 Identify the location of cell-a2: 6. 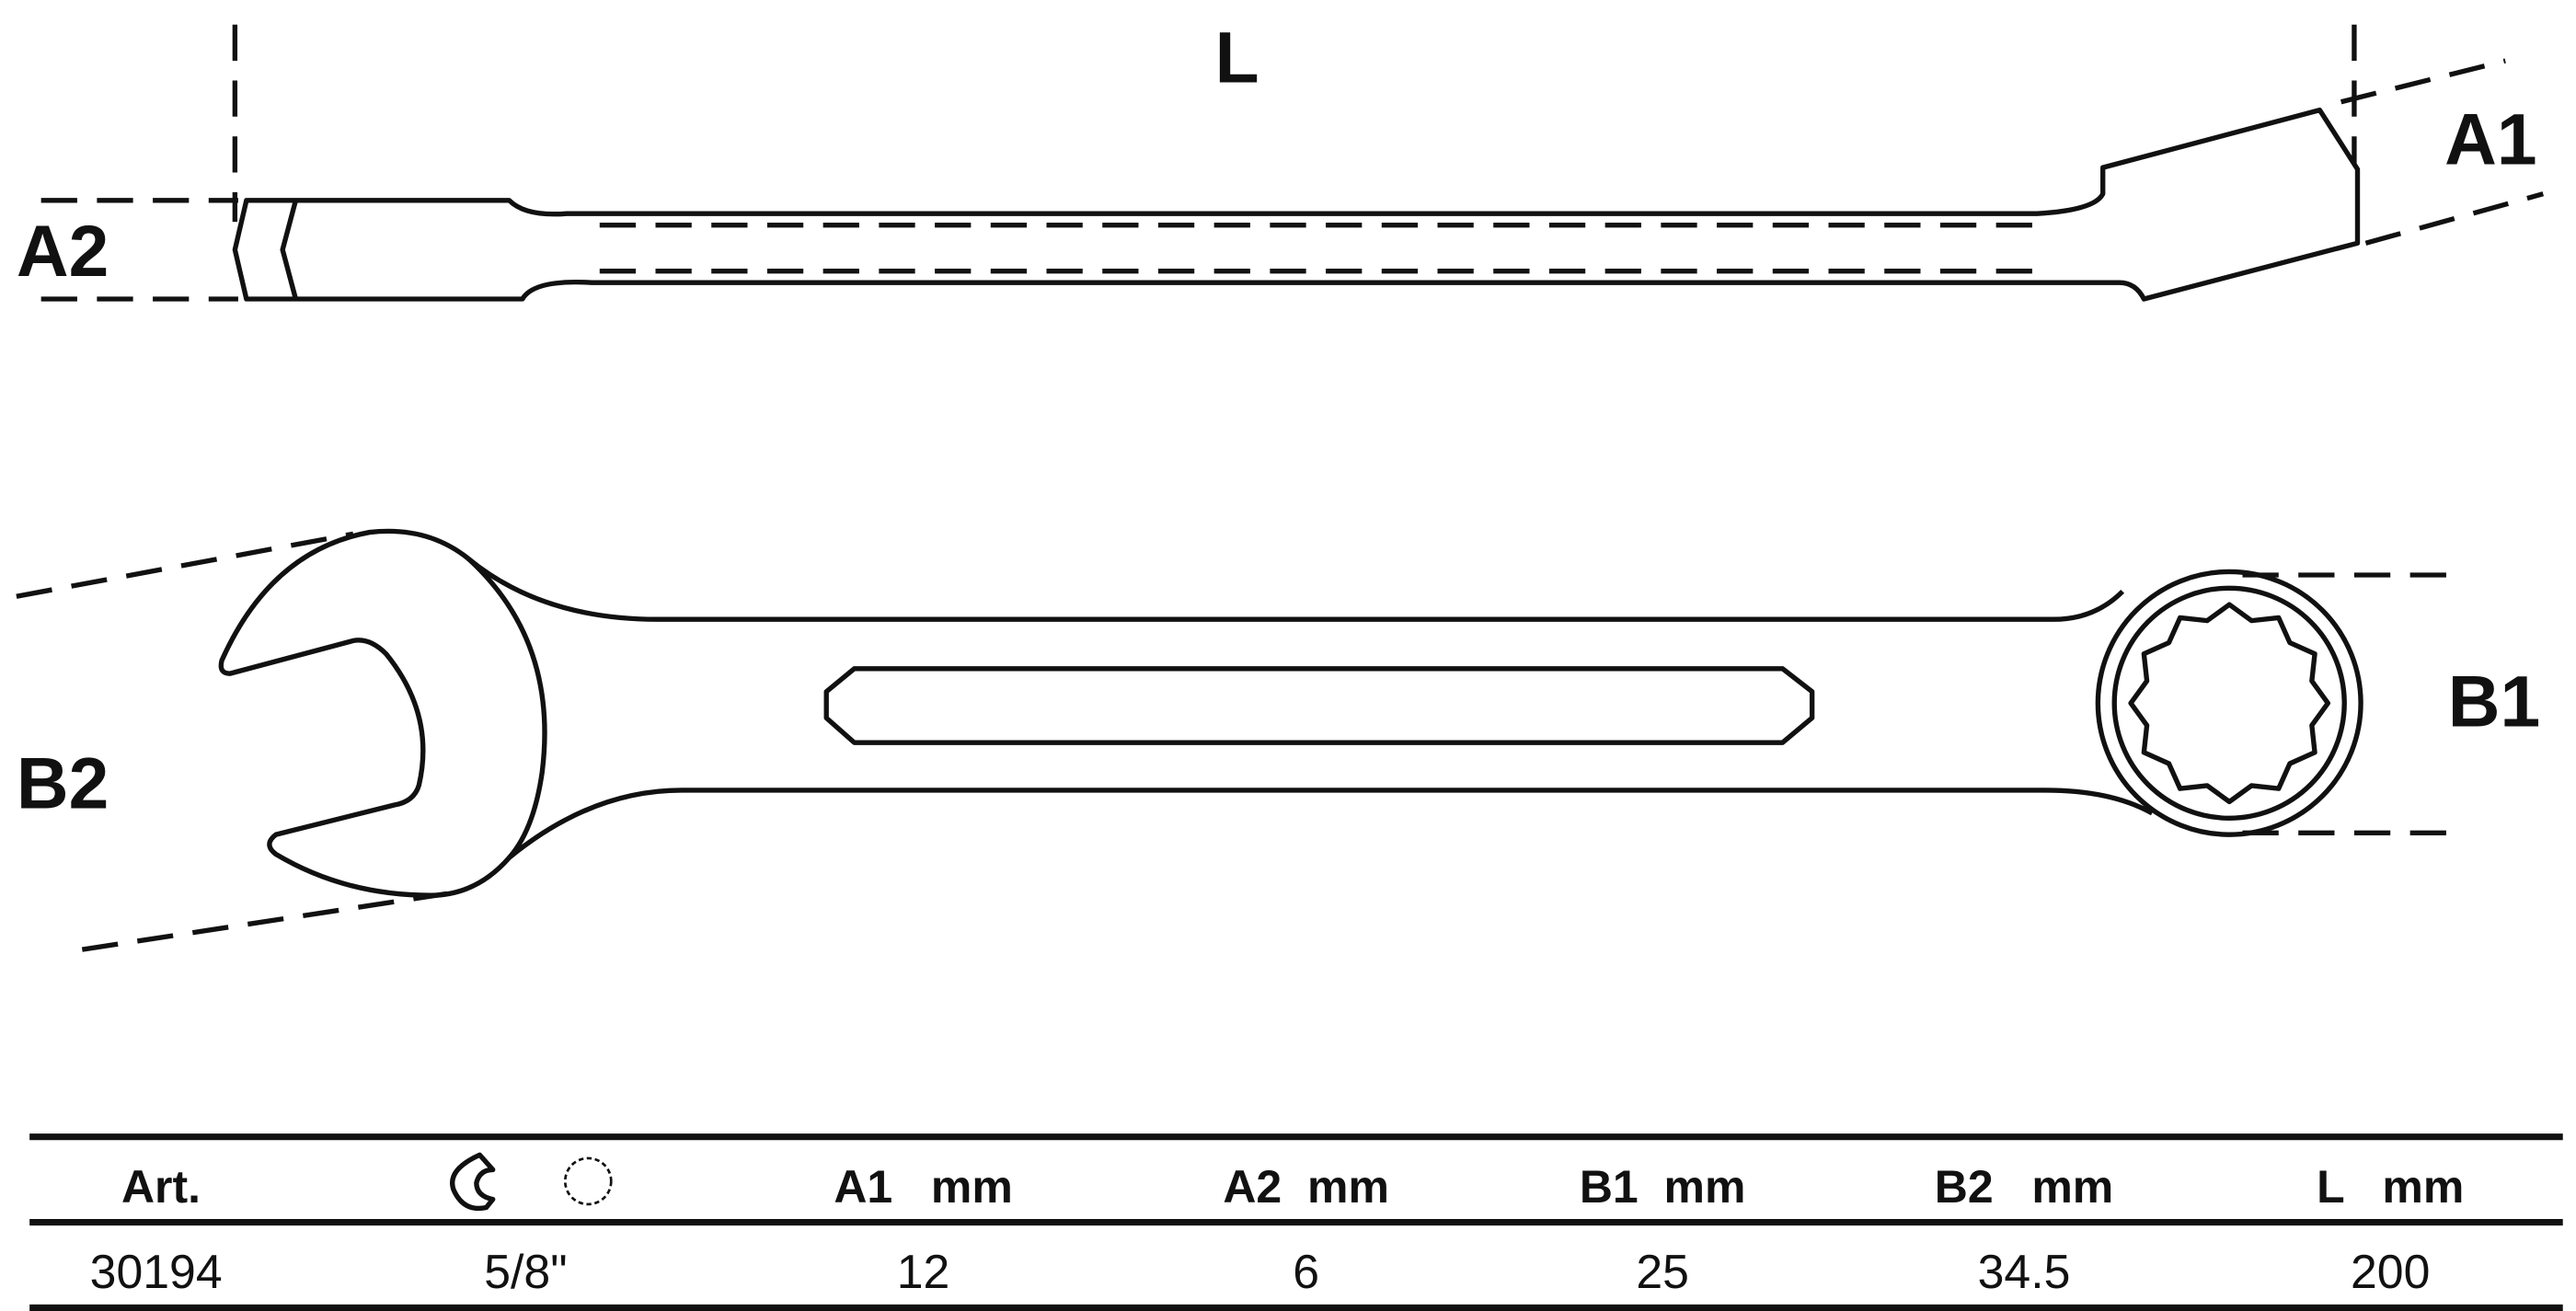
(1306, 1271).